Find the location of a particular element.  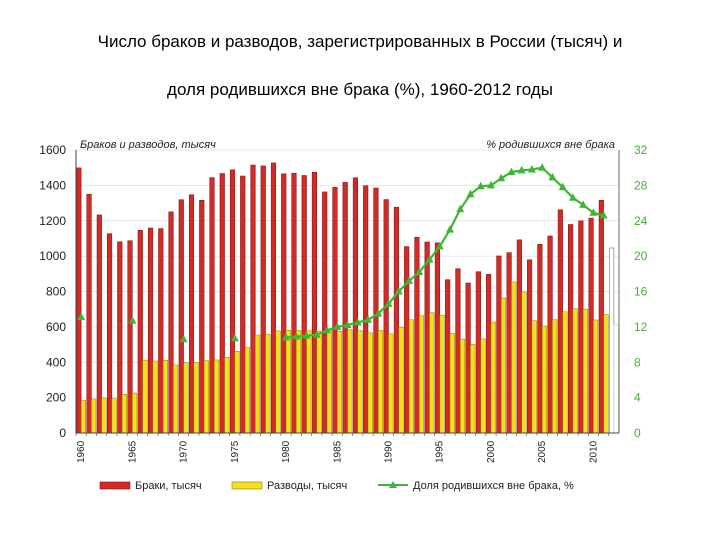

x-tick-label: 2005 is located at coordinates (542, 451).